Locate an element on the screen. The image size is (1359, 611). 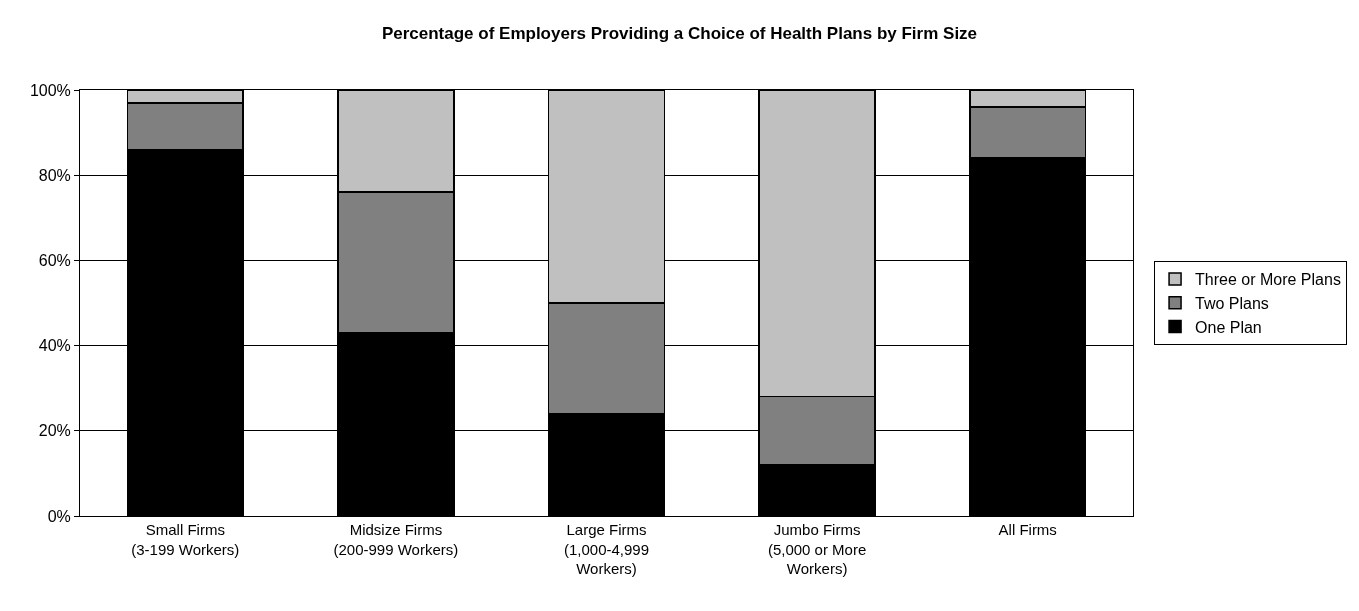
x-tick-label: Small Firms (3-199 Workers) is located at coordinates (185, 539).